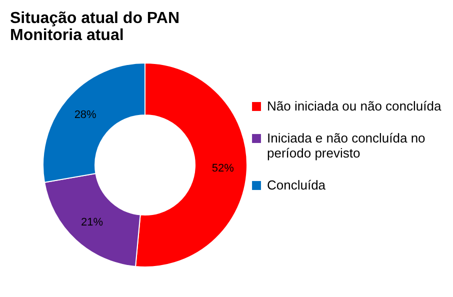  Describe the element at coordinates (296, 185) in the screenshot. I see `legend-label: Concluída` at that location.